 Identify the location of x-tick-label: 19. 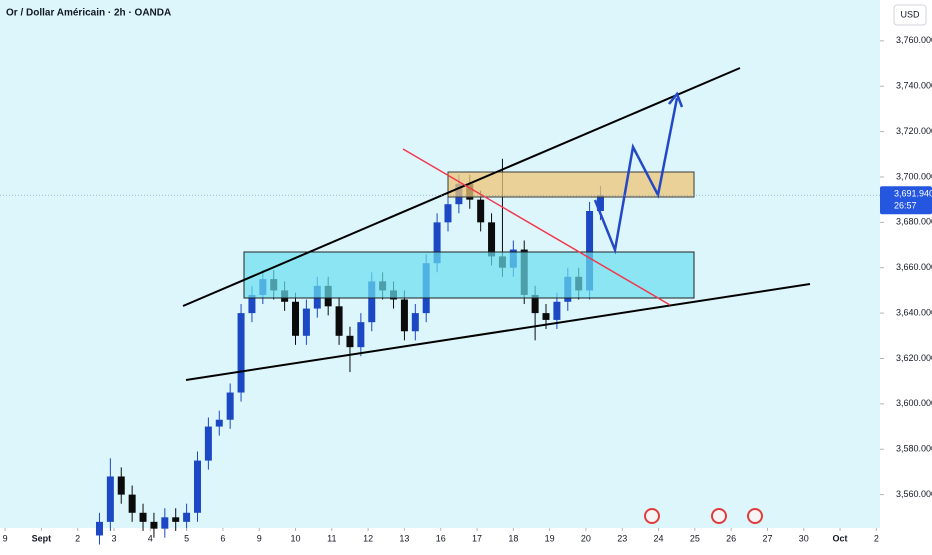
(550, 538).